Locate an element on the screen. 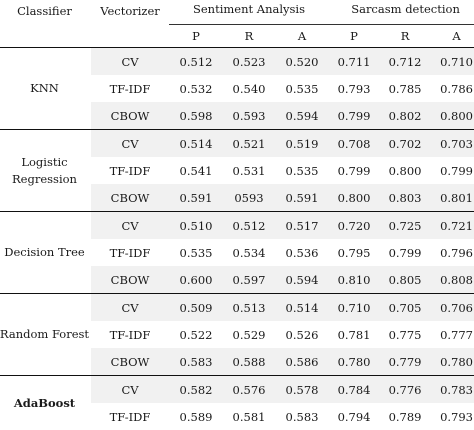  value-cell: 0.593 is located at coordinates (249, 116).